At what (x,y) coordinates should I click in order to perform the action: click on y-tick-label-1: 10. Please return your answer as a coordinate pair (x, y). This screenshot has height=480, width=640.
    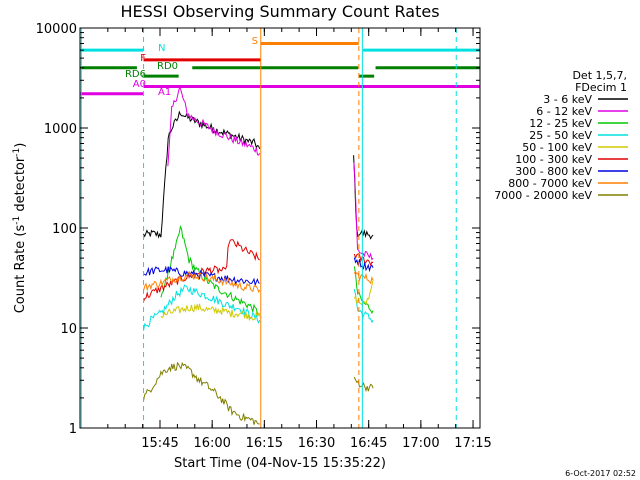
    Looking at the image, I should click on (68, 329).